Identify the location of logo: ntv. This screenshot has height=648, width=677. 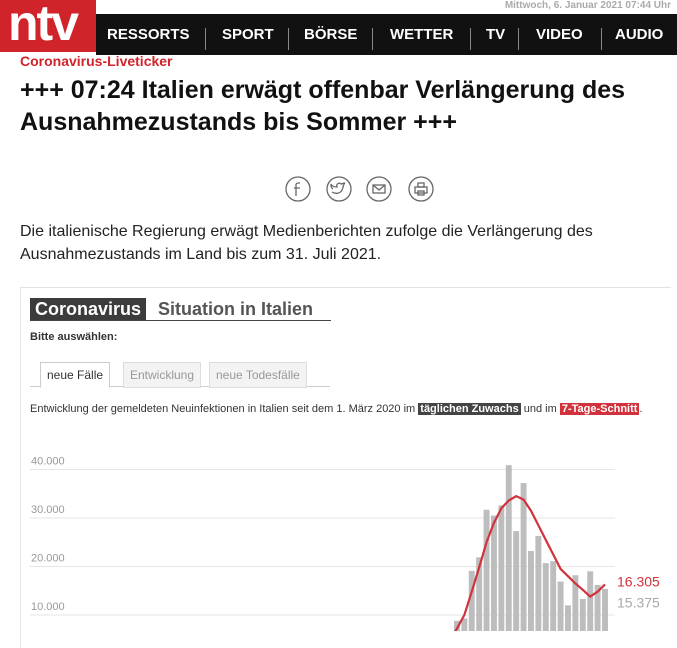
(48, 26).